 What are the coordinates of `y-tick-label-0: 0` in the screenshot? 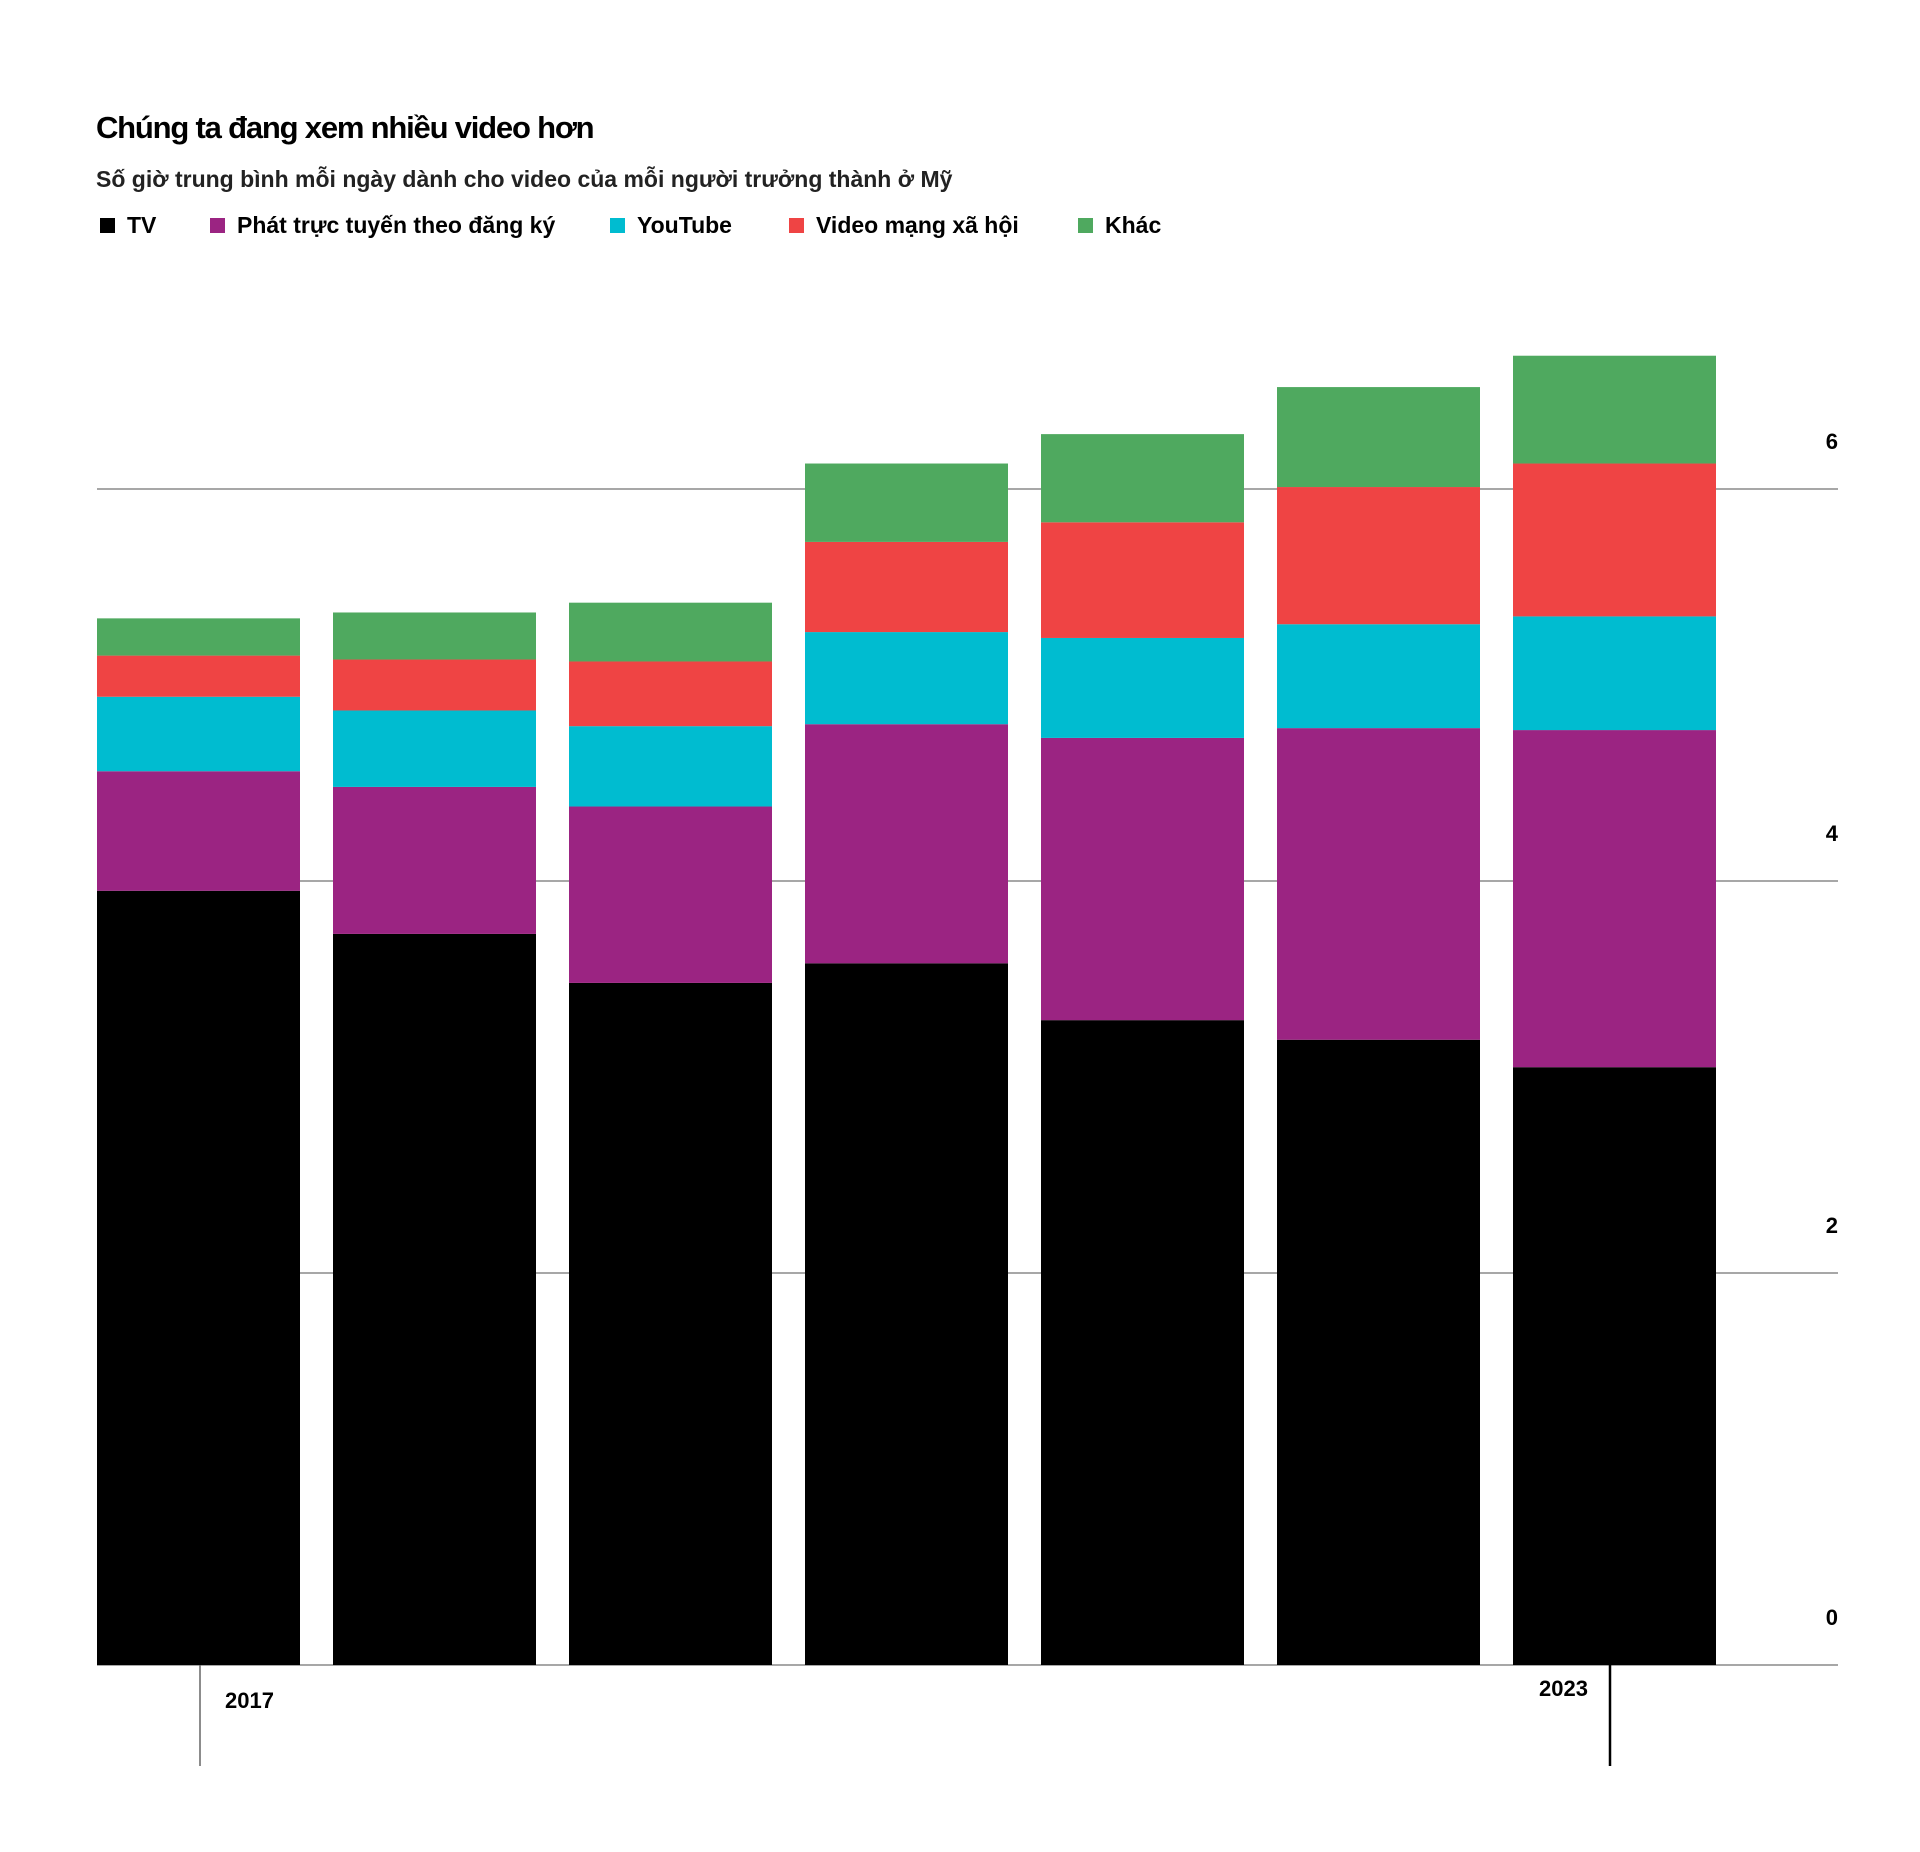 It's located at (1832, 1617).